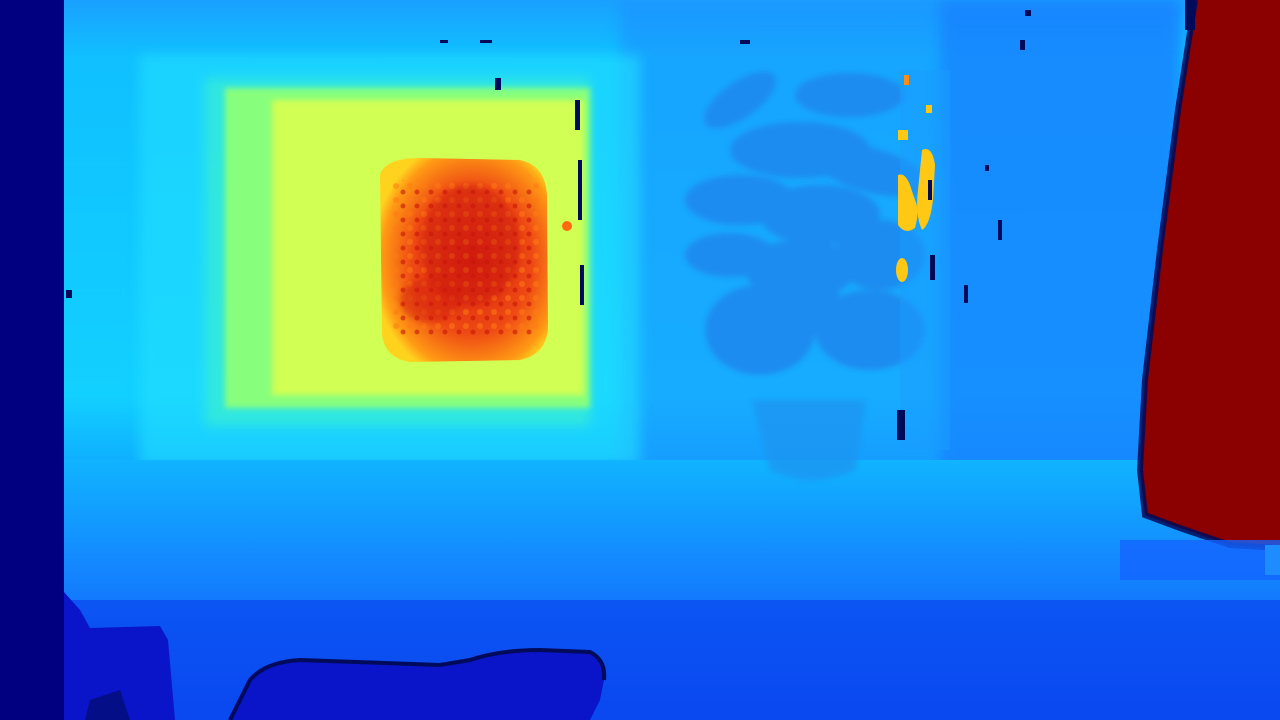 This screenshot has width=1280, height=720. I want to click on window-edge-specks, so click(949, 260).